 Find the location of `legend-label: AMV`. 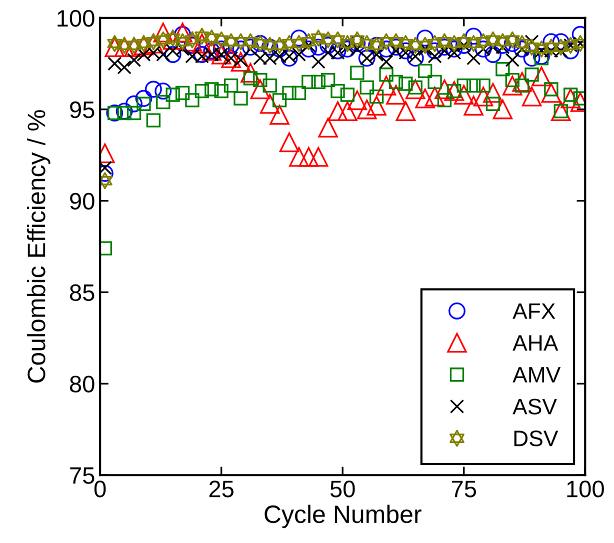

legend-label: AMV is located at coordinates (536, 374).